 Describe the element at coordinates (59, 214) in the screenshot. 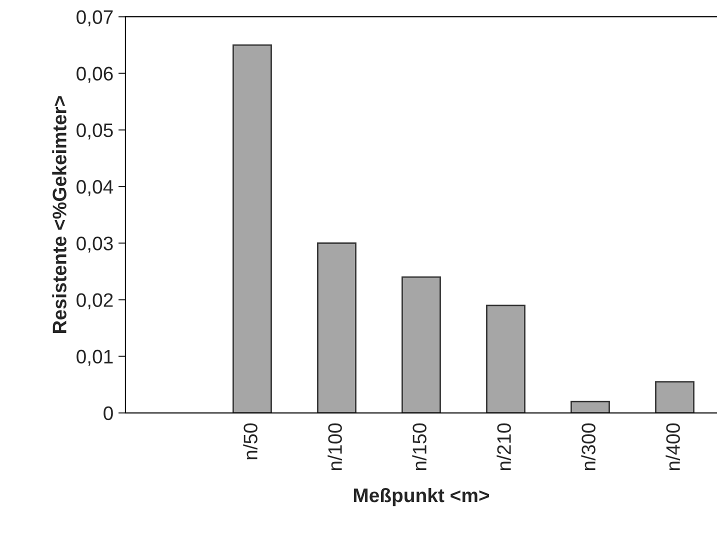

I see `y-axis-title: Resistente <%Gekeimter>` at that location.